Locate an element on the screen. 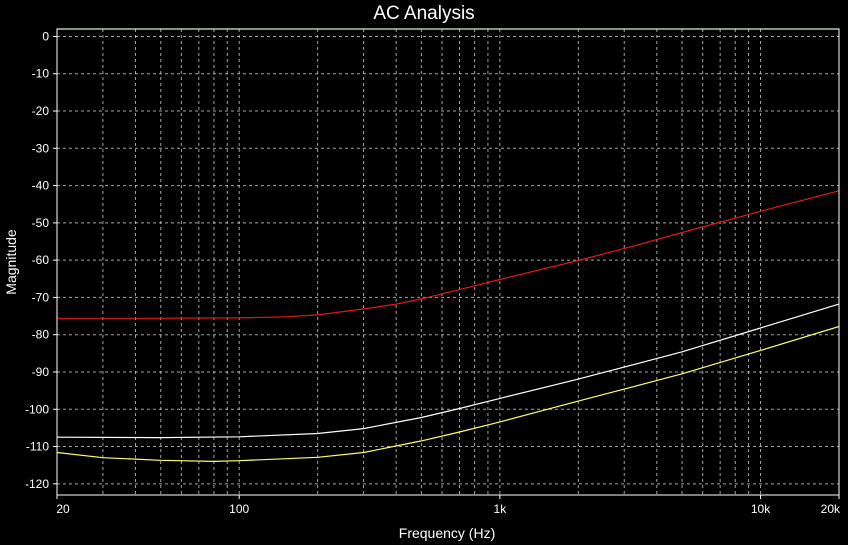 This screenshot has width=848, height=545. x-tick-label: 20k is located at coordinates (831, 509).